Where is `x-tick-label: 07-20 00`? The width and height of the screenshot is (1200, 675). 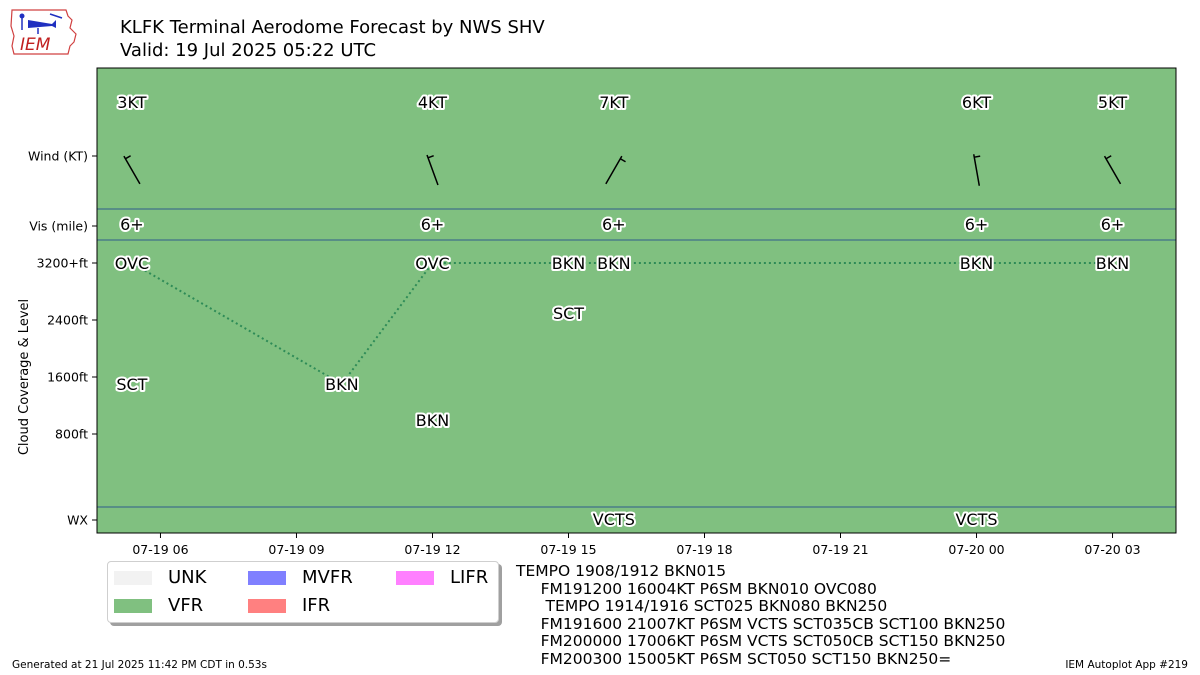 x-tick-label: 07-20 00 is located at coordinates (976, 549).